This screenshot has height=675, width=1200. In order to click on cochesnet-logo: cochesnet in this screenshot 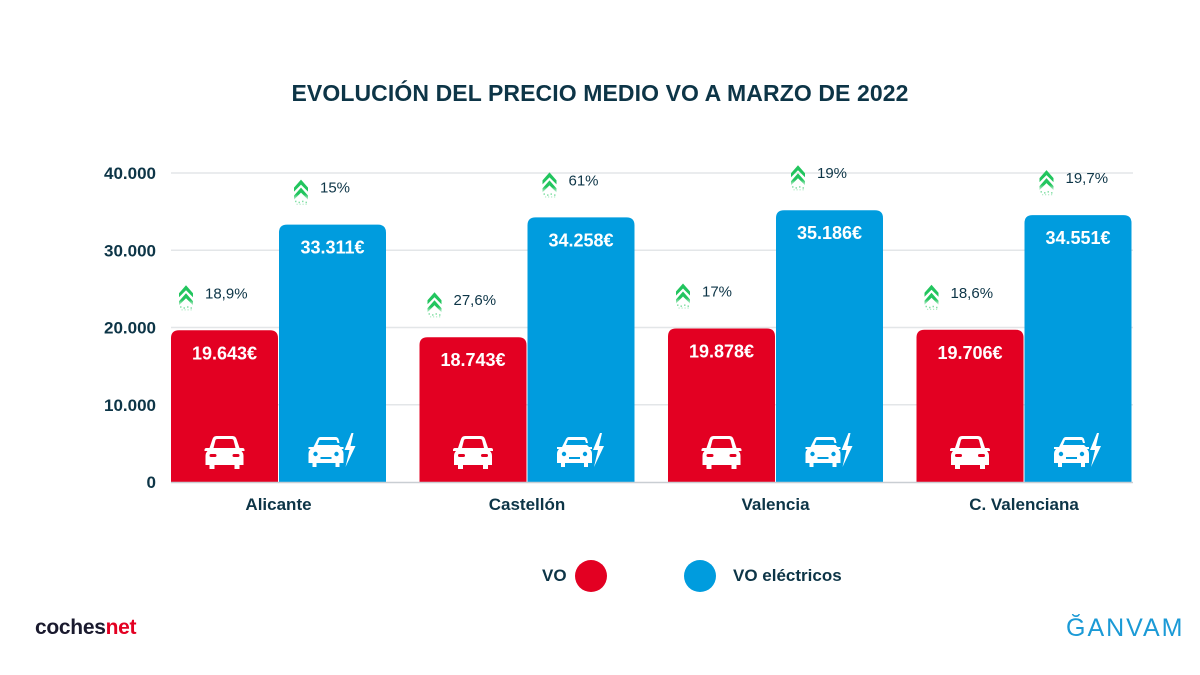, I will do `click(85, 628)`.